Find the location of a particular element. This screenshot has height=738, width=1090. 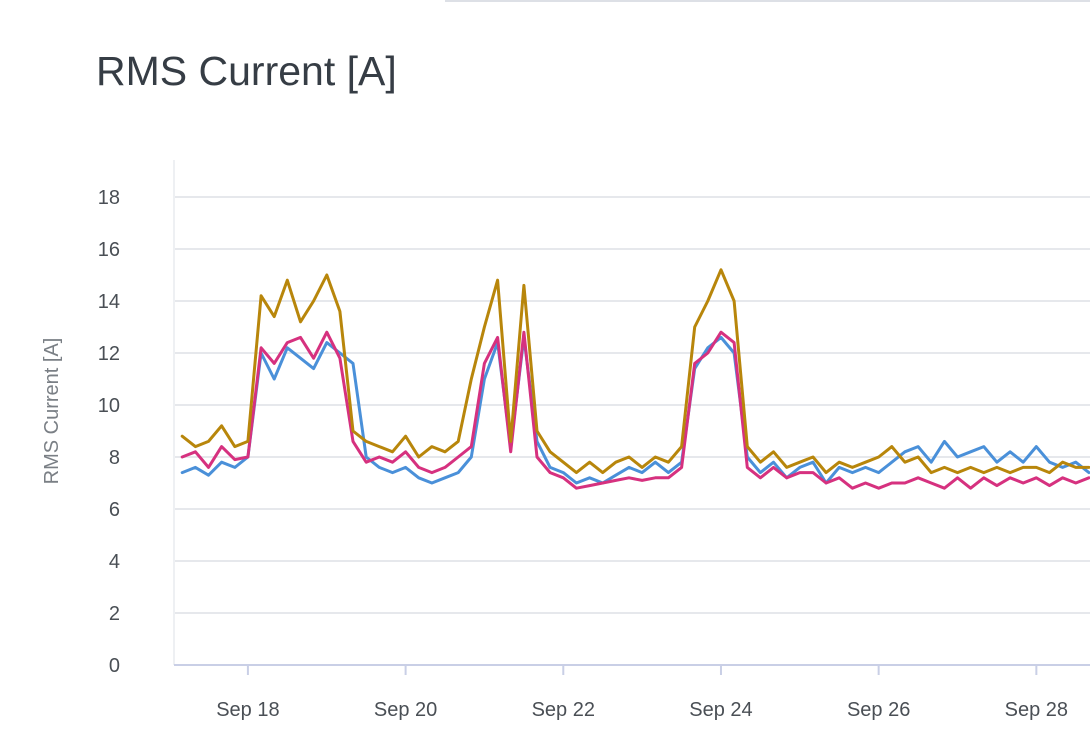

top-divider is located at coordinates (767, 1).